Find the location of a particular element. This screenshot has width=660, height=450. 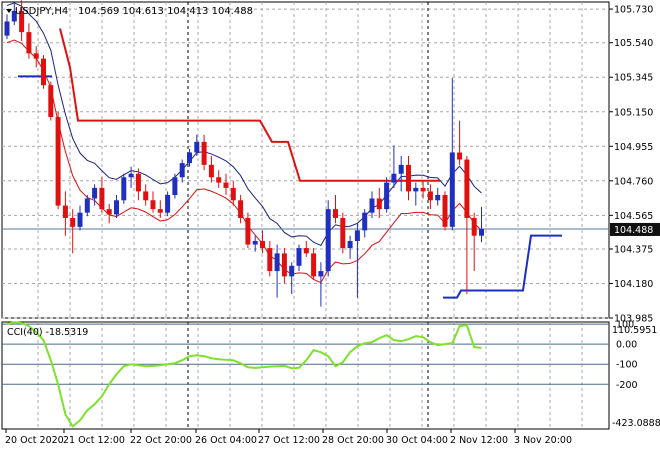

y-tick-label: 104.375 is located at coordinates (633, 249).